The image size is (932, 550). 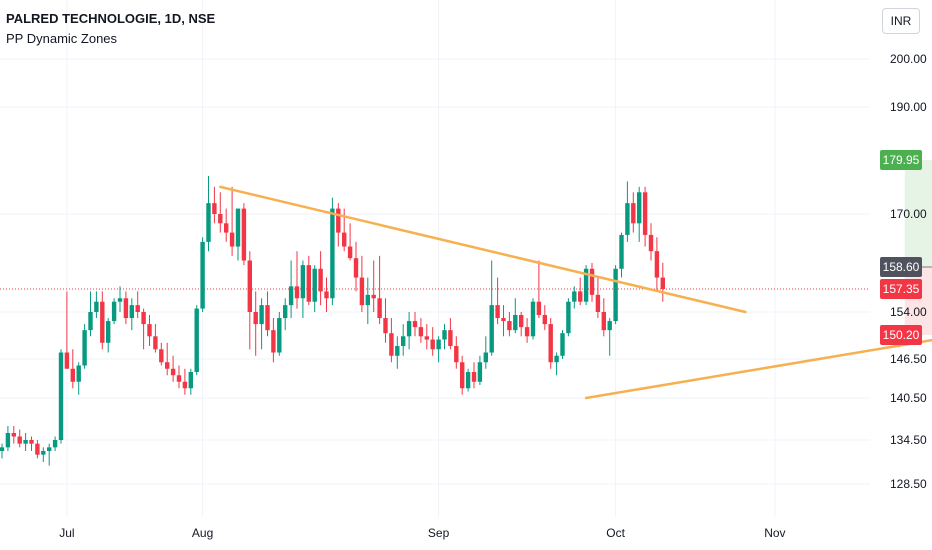 I want to click on currency-button: INR, so click(x=901, y=21).